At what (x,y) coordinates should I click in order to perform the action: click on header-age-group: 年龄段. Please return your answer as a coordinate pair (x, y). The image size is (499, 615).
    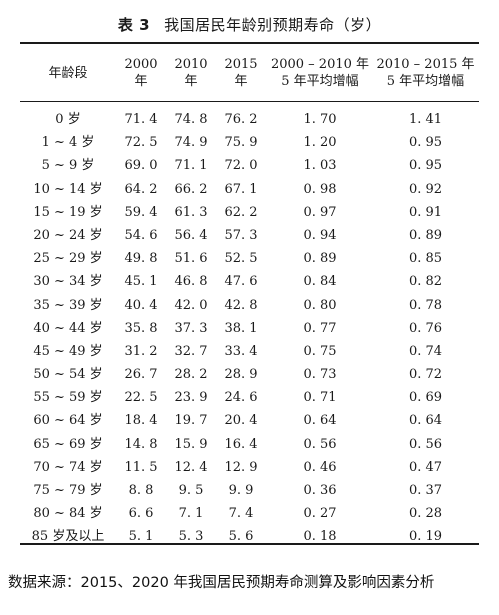
    Looking at the image, I should click on (68, 73).